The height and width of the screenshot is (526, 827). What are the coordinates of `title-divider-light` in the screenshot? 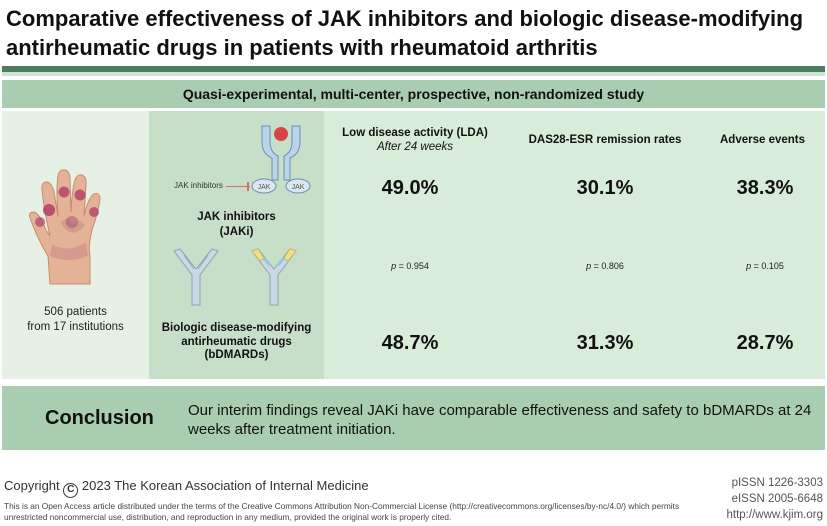 It's located at (413, 74).